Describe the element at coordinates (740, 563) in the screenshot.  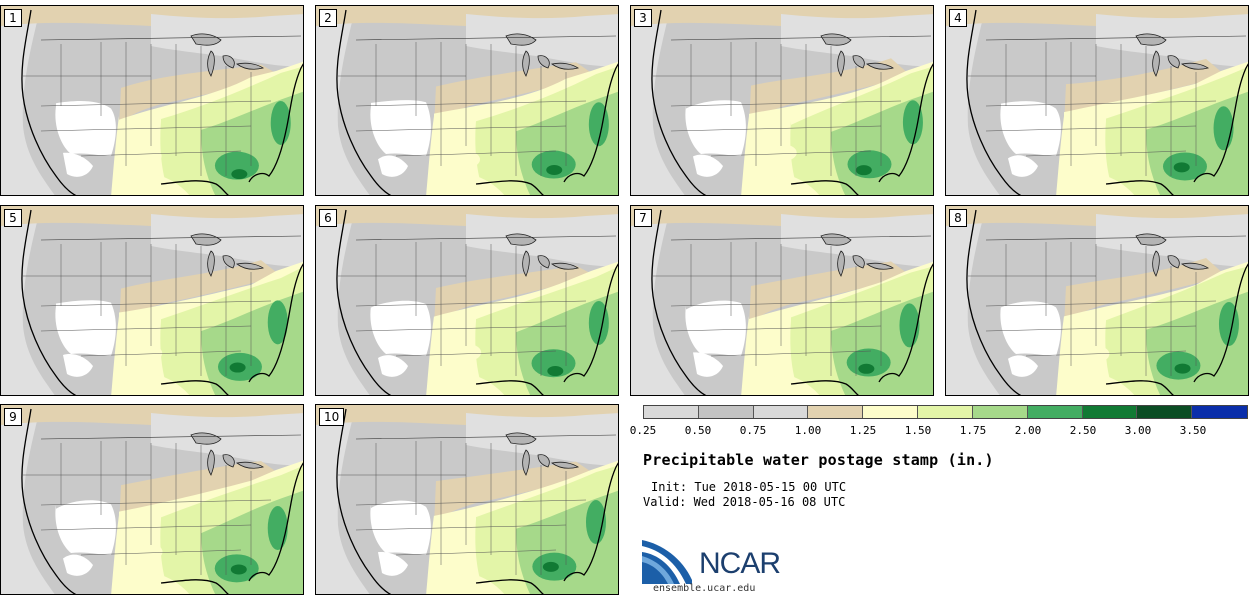
I see `logo-wordmark: NCAR` at that location.